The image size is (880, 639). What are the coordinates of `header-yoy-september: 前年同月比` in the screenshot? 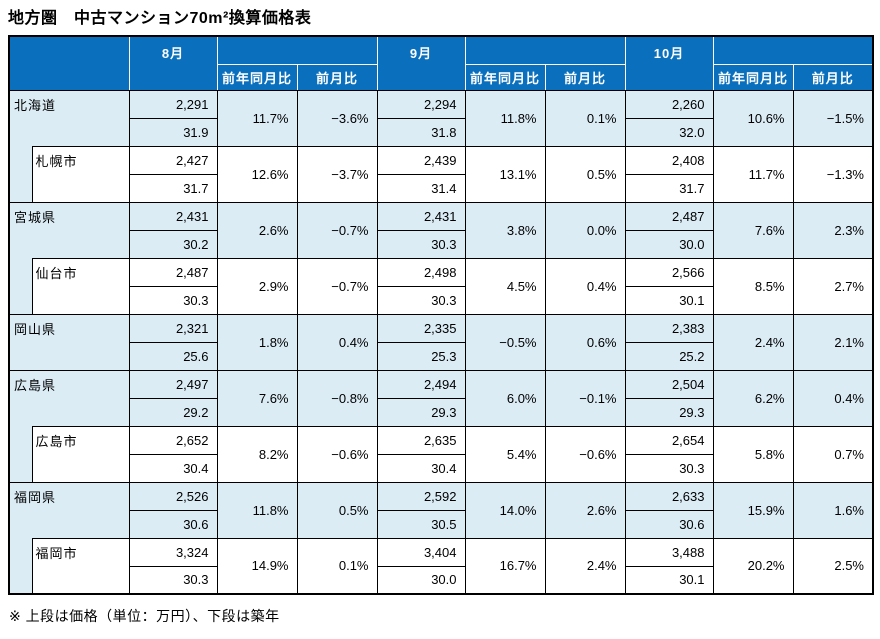 It's located at (505, 77).